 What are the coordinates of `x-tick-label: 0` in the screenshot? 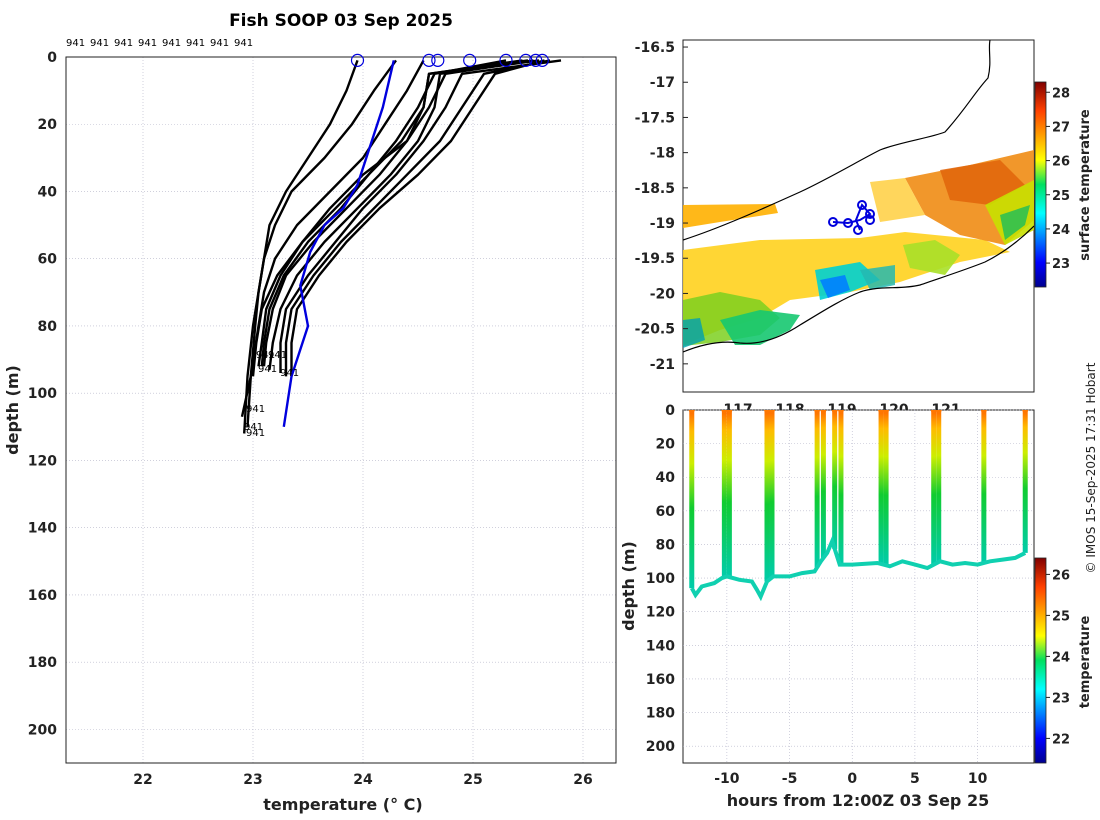 It's located at (852, 779).